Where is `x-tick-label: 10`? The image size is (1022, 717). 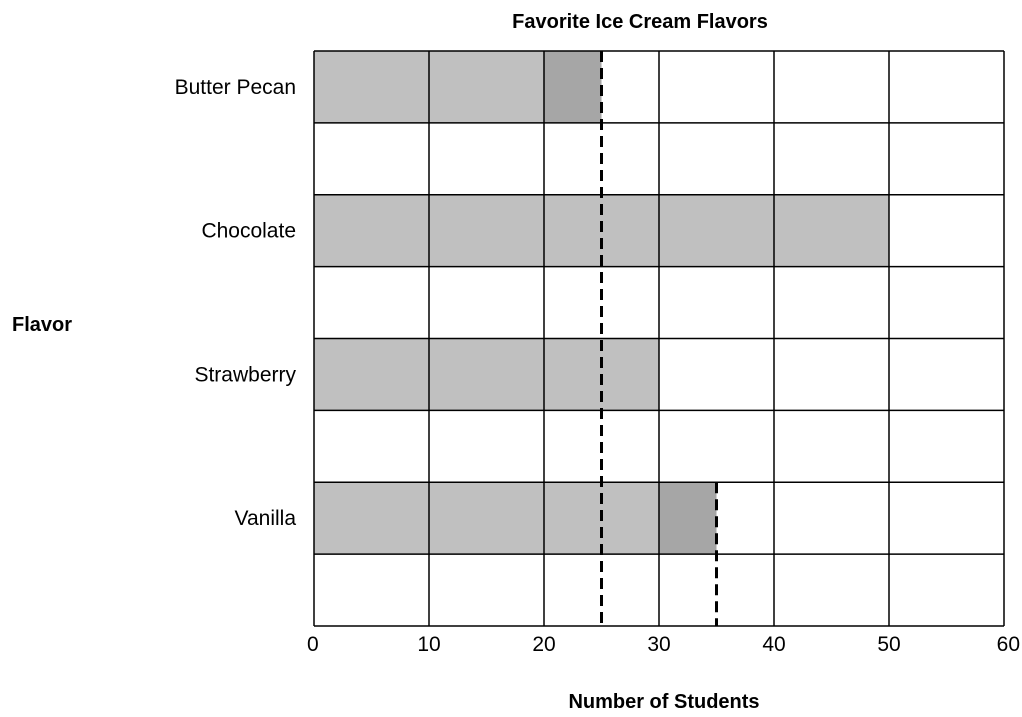 x-tick-label: 10 is located at coordinates (428, 644).